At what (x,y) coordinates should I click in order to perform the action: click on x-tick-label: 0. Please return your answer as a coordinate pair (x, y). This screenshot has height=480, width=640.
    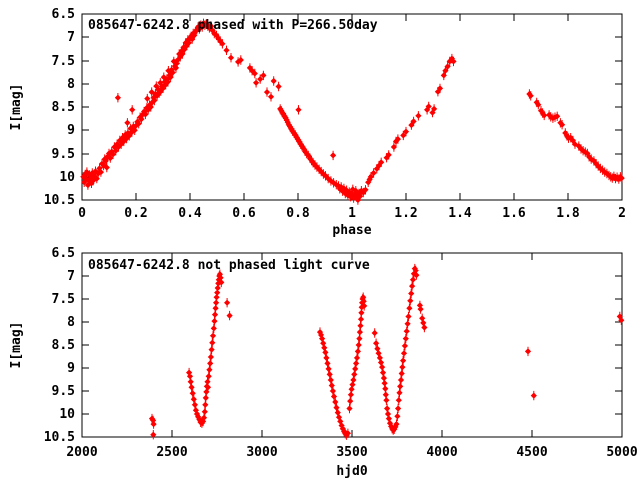
    Looking at the image, I should click on (82, 213).